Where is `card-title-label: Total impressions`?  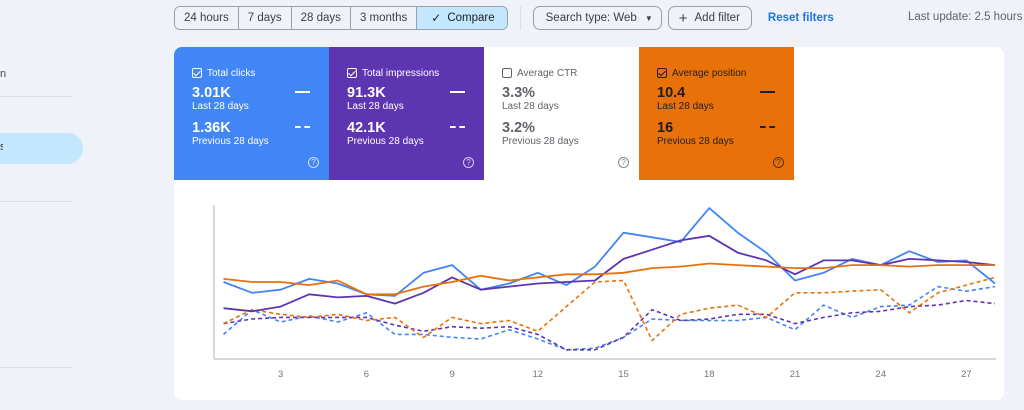
card-title-label: Total impressions is located at coordinates (401, 73).